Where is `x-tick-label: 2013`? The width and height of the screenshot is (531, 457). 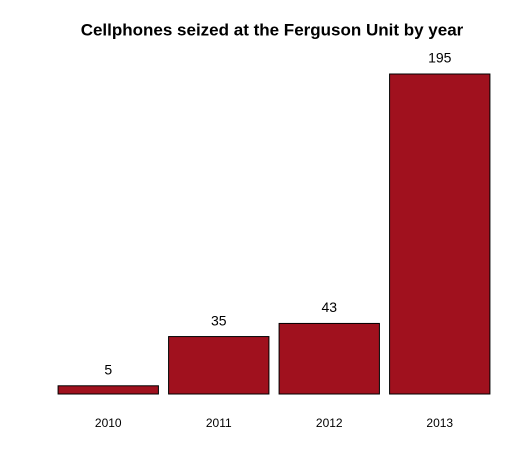
x-tick-label: 2013 is located at coordinates (439, 423).